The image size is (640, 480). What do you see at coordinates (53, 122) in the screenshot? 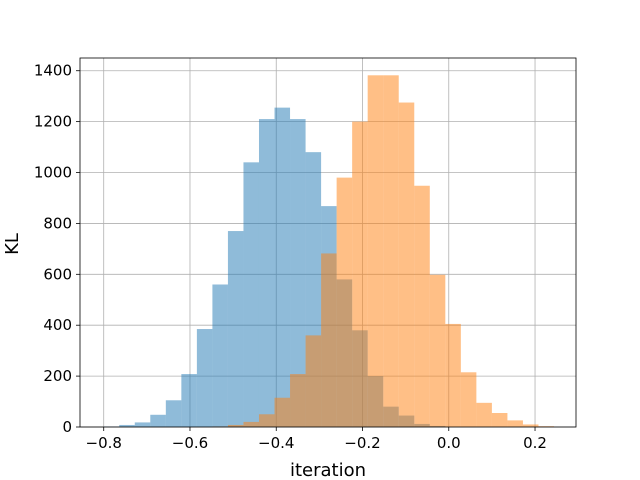
I see `y-tick-label-6: 1200` at bounding box center [53, 122].